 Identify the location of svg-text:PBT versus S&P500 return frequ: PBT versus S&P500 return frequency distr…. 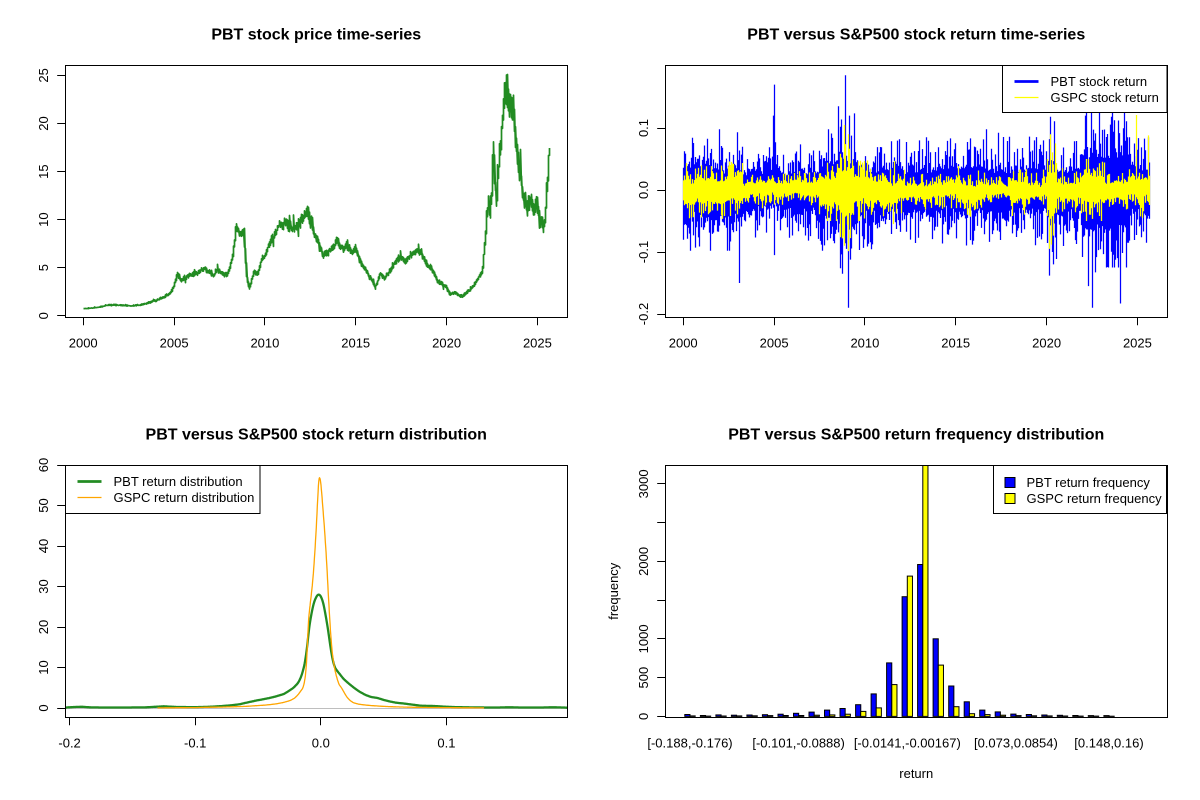
(916, 435).